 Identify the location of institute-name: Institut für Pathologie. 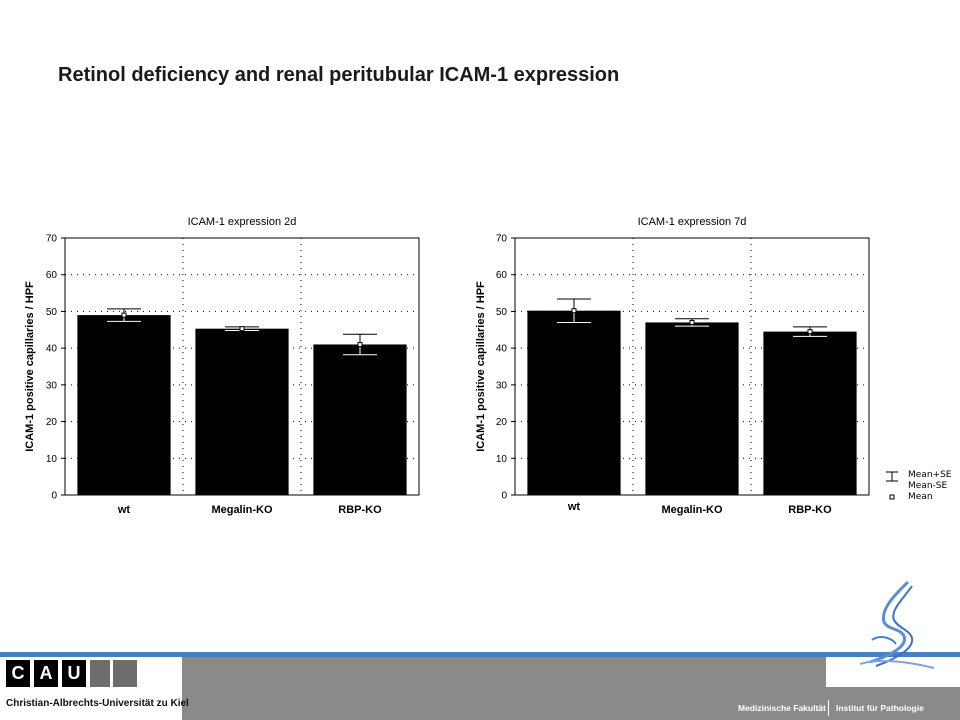
(880, 708).